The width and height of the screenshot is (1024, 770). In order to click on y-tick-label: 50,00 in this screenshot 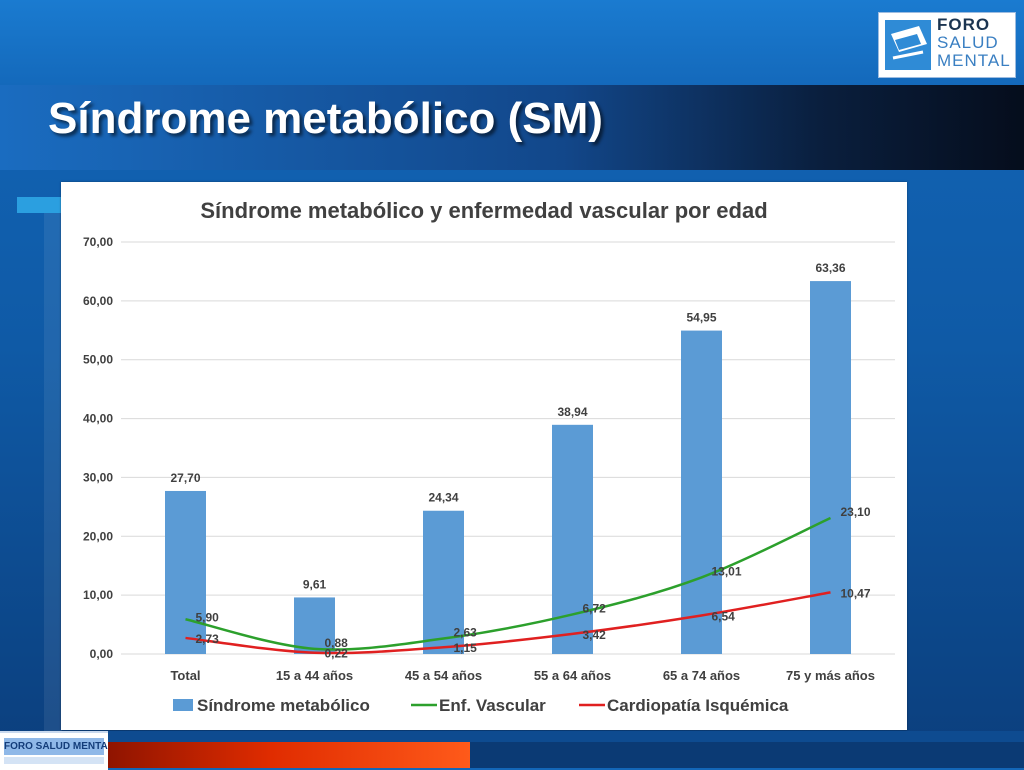, I will do `click(98, 360)`.